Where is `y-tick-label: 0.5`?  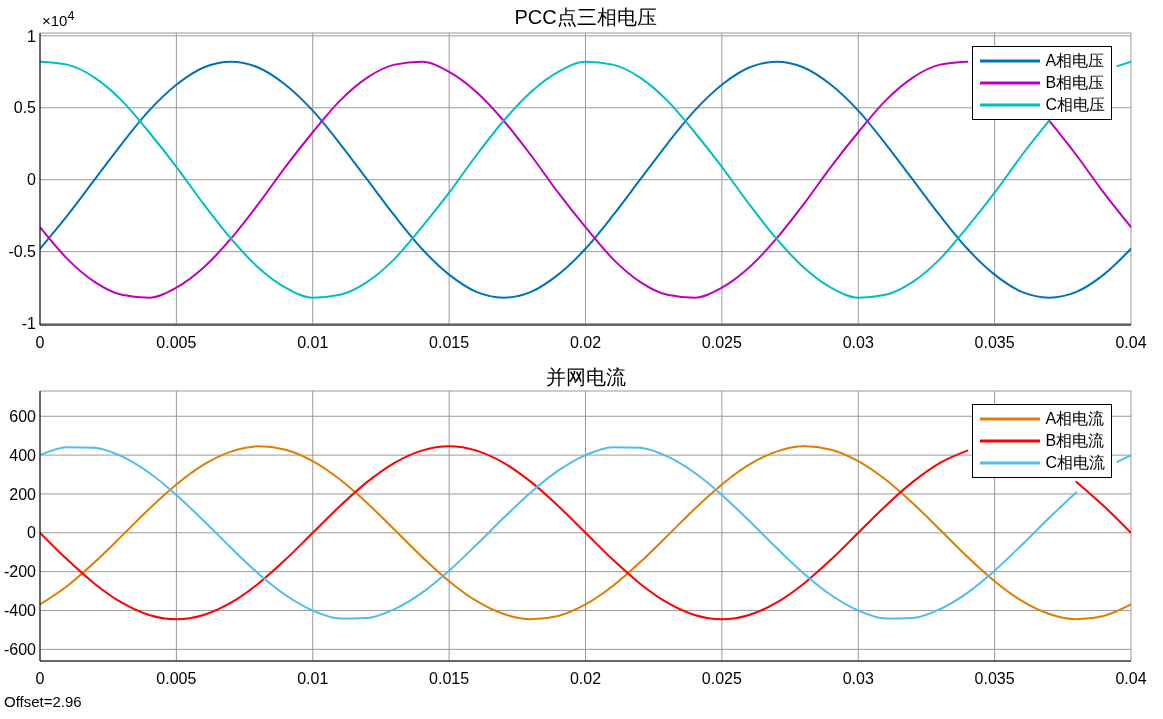 y-tick-label: 0.5 is located at coordinates (25, 108).